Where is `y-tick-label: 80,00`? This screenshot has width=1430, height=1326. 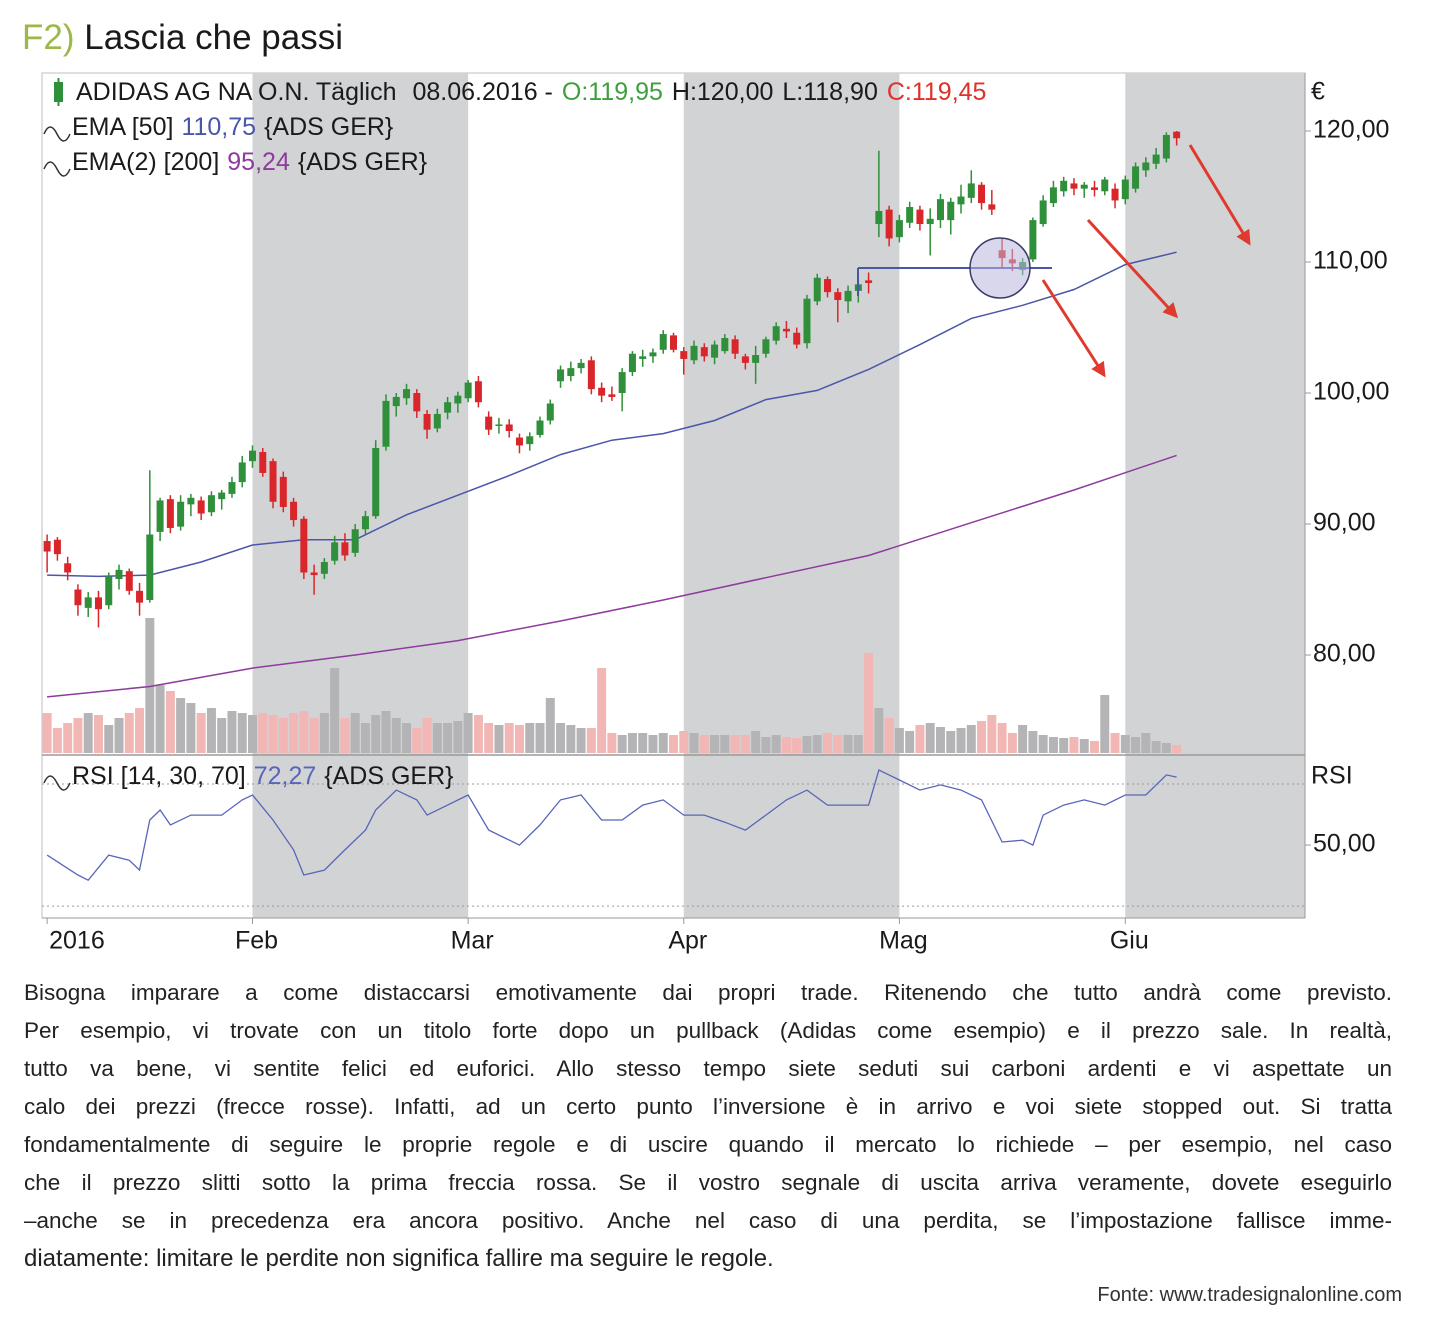 y-tick-label: 80,00 is located at coordinates (1344, 654).